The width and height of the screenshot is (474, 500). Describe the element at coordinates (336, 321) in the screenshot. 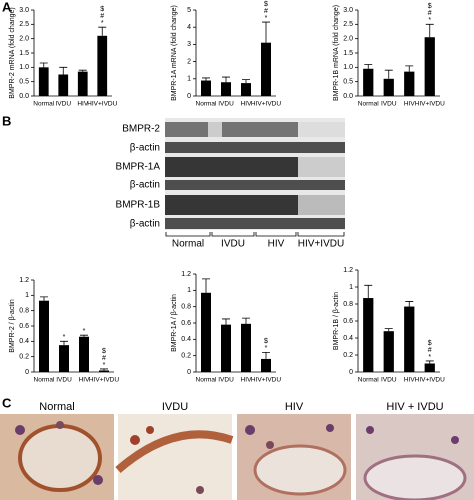

I see `y-axis-label: BMPR-1B / β-actin` at that location.